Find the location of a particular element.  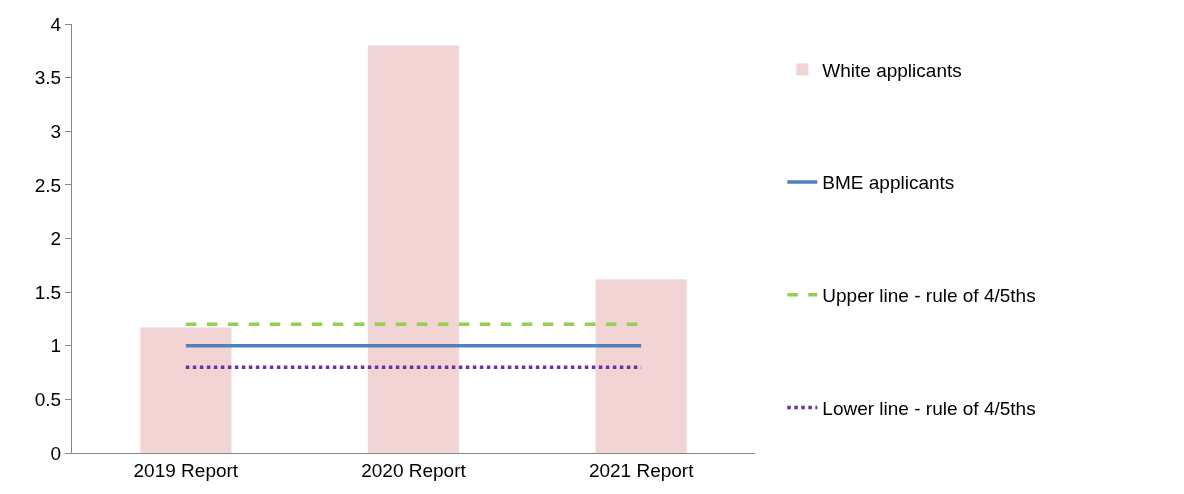

y-tick-label: 4 is located at coordinates (56, 24).